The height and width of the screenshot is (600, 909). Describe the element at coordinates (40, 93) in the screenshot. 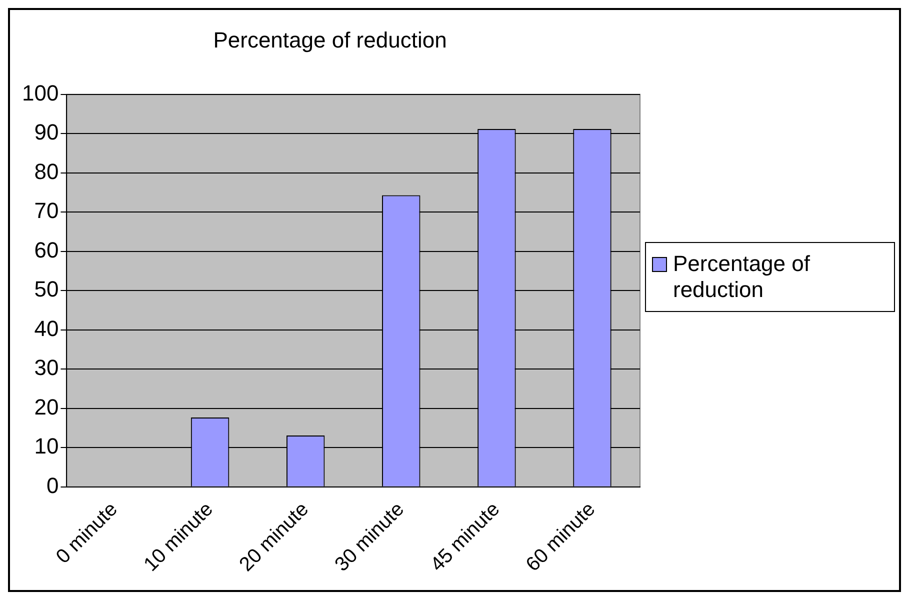

I see `y-tick-label: 100` at that location.